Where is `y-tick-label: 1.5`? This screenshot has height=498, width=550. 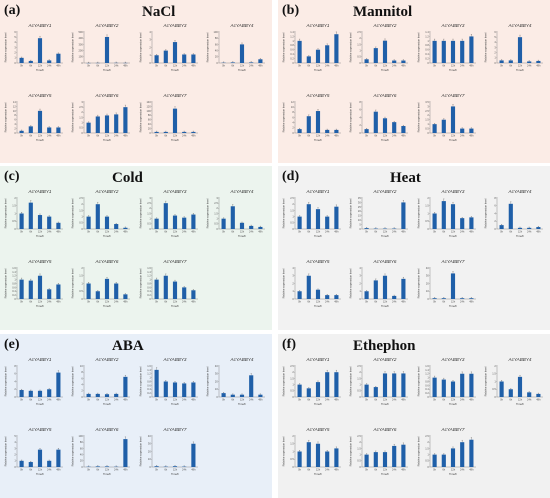
y-tick-label: 1.5 is located at coordinates (14, 206).